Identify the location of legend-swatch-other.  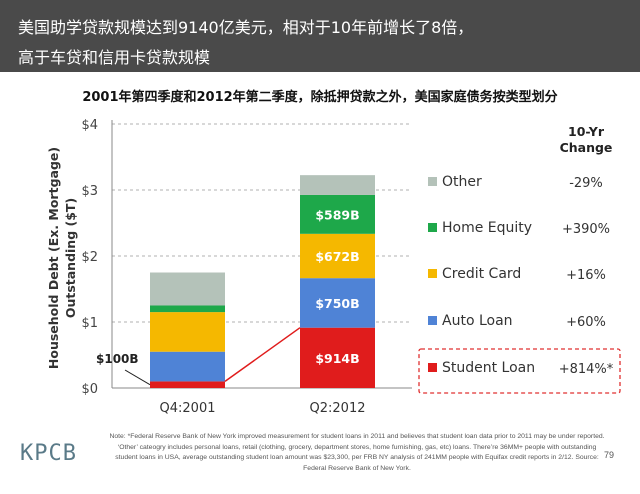
(432, 181).